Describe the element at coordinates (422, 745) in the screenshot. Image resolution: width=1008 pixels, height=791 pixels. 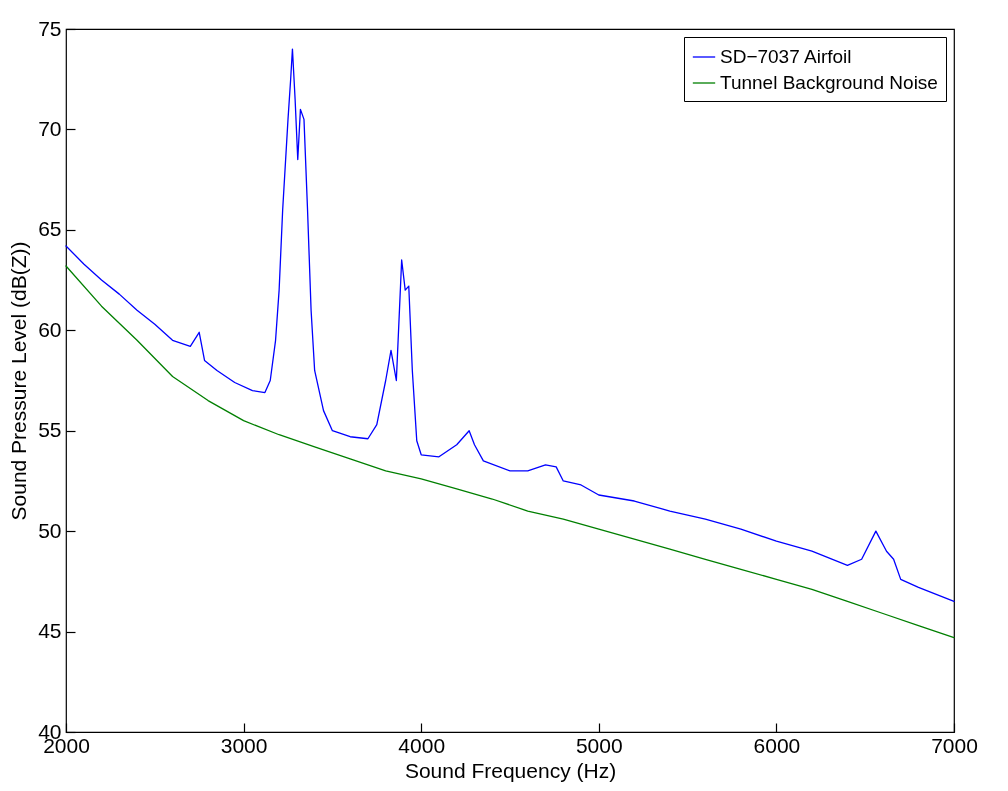
I see `x-tick-label: 4000` at that location.